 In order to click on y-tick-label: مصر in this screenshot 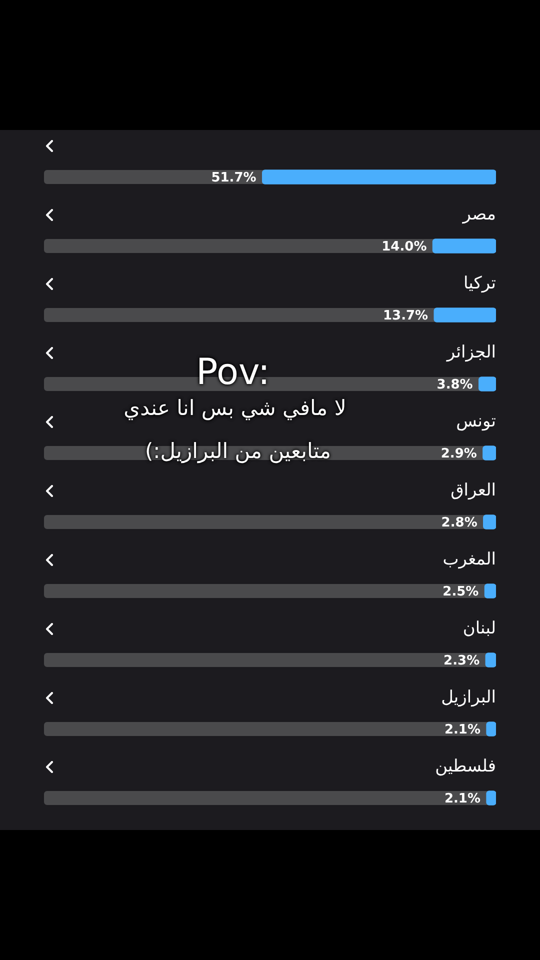, I will do `click(479, 214)`.